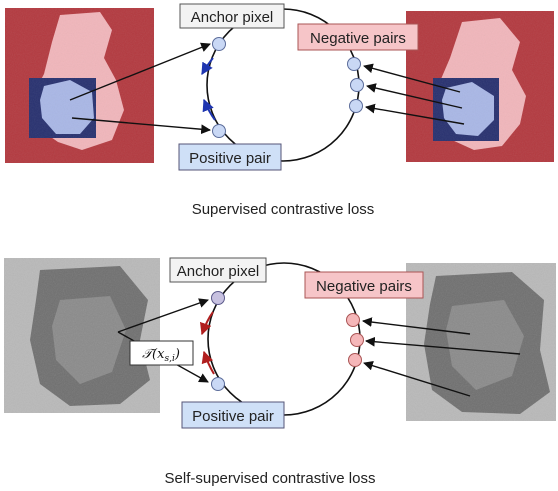 This screenshot has height=491, width=558. I want to click on bottom-caption: Self-supervised contrastive loss, so click(270, 478).